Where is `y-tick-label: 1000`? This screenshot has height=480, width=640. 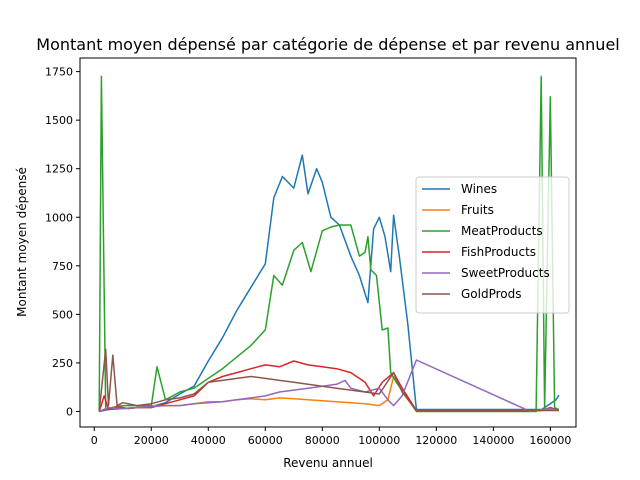
y-tick-label: 1000 is located at coordinates (59, 217).